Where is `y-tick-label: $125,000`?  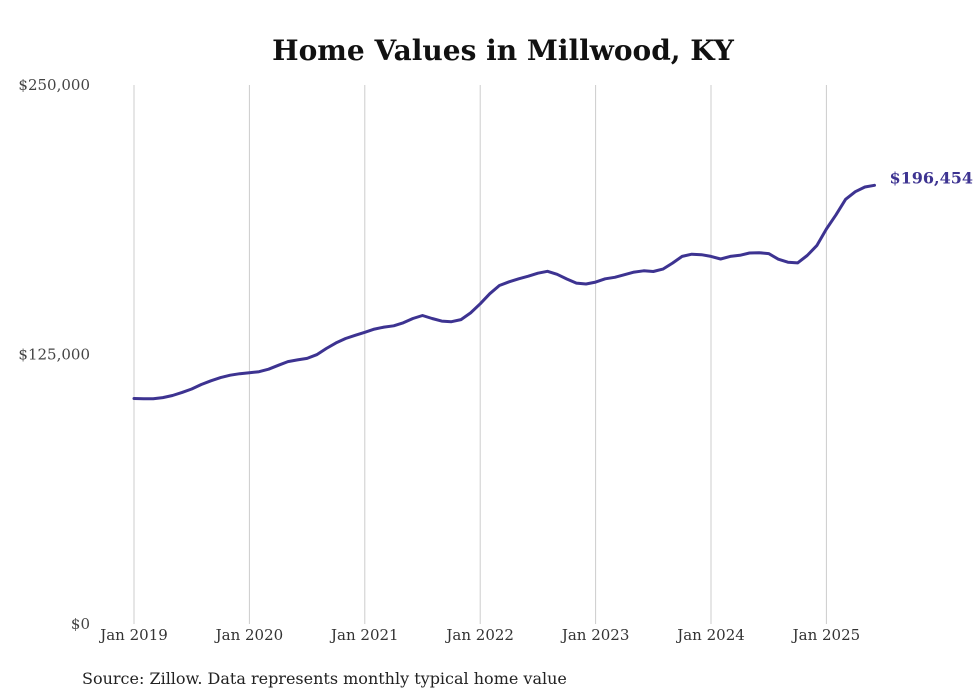 y-tick-label: $125,000 is located at coordinates (54, 355).